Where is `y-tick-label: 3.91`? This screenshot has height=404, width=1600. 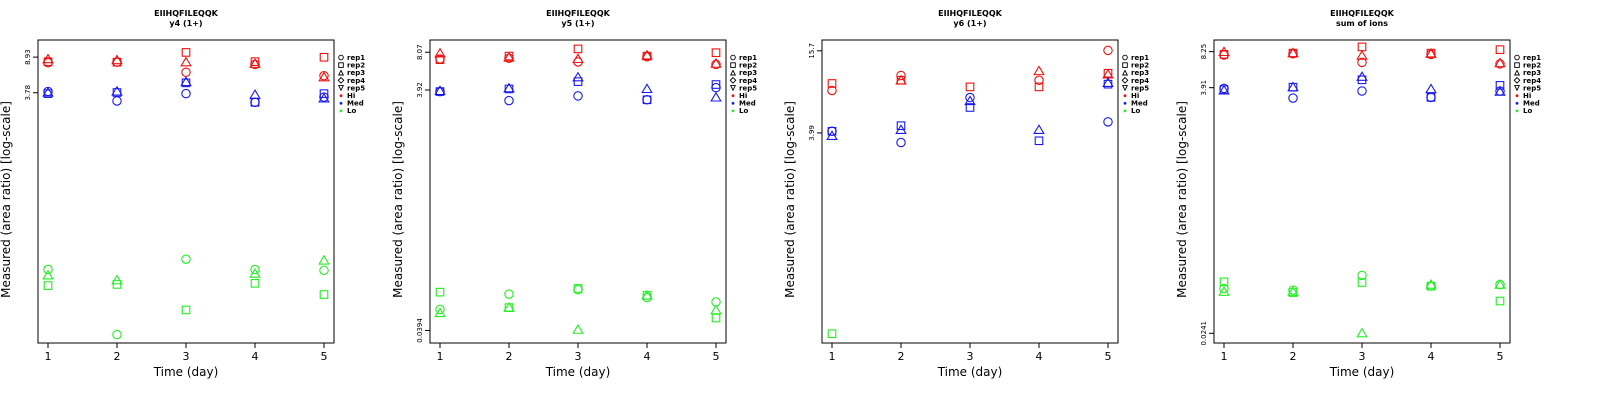
y-tick-label: 3.91 is located at coordinates (1204, 88).